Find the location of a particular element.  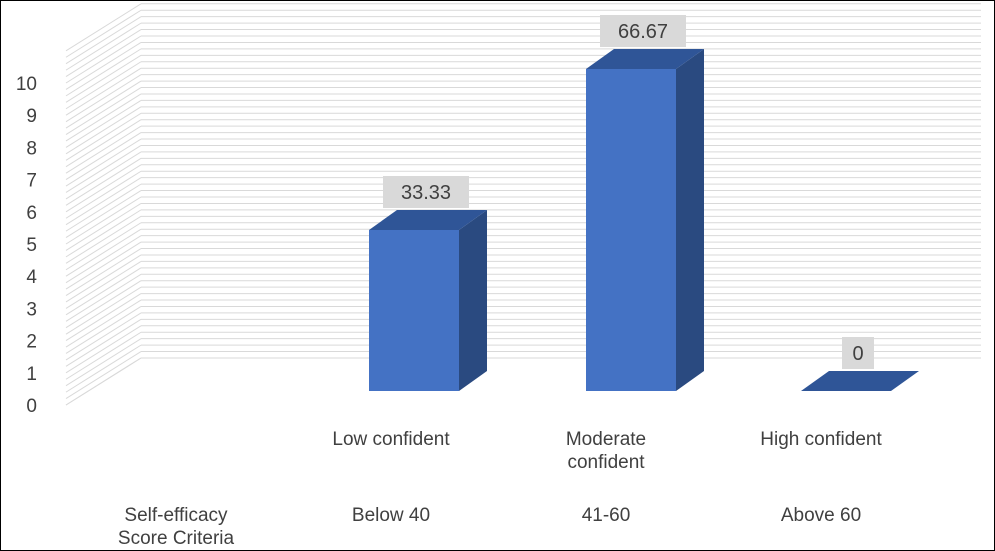

y-tick-label: 8 is located at coordinates (31, 148).